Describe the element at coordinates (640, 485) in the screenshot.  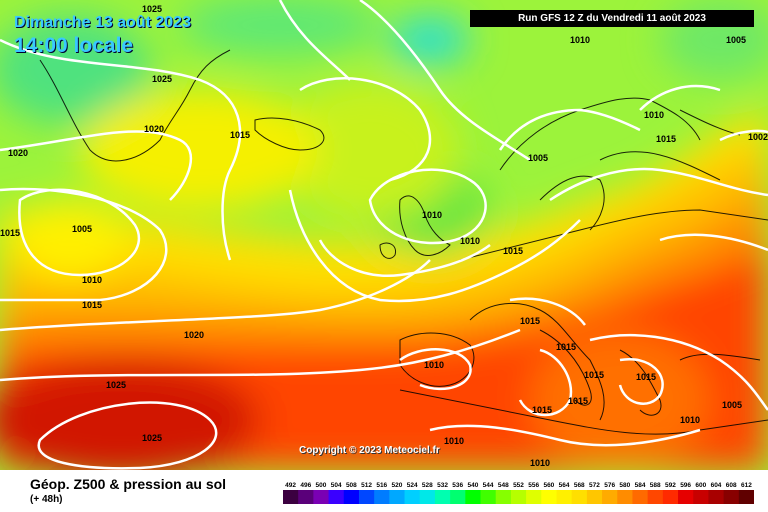
I see `scale-tick: 584` at that location.